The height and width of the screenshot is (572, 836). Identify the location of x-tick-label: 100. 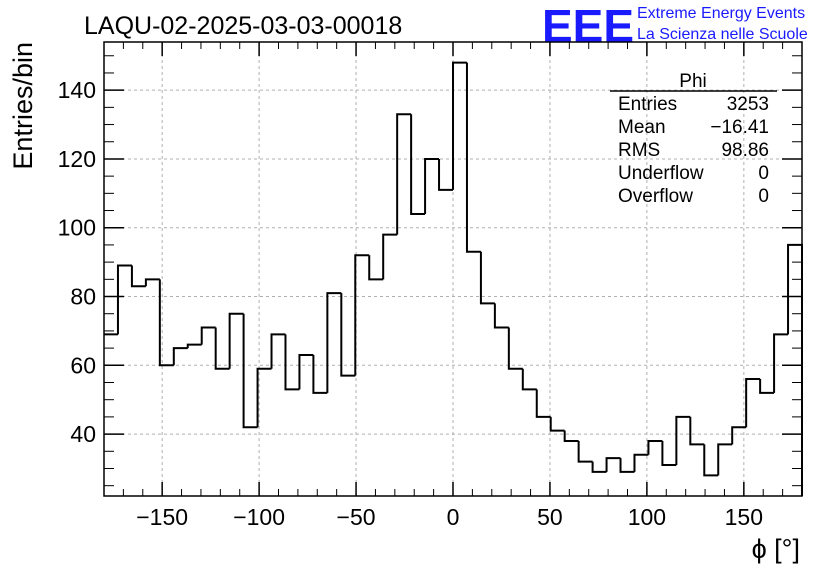
(647, 517).